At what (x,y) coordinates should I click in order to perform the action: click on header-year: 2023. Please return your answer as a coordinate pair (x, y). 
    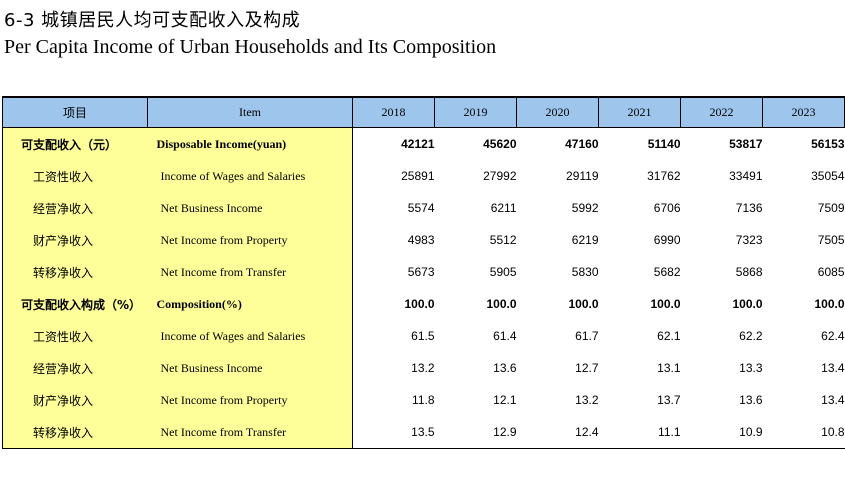
    Looking at the image, I should click on (803, 112).